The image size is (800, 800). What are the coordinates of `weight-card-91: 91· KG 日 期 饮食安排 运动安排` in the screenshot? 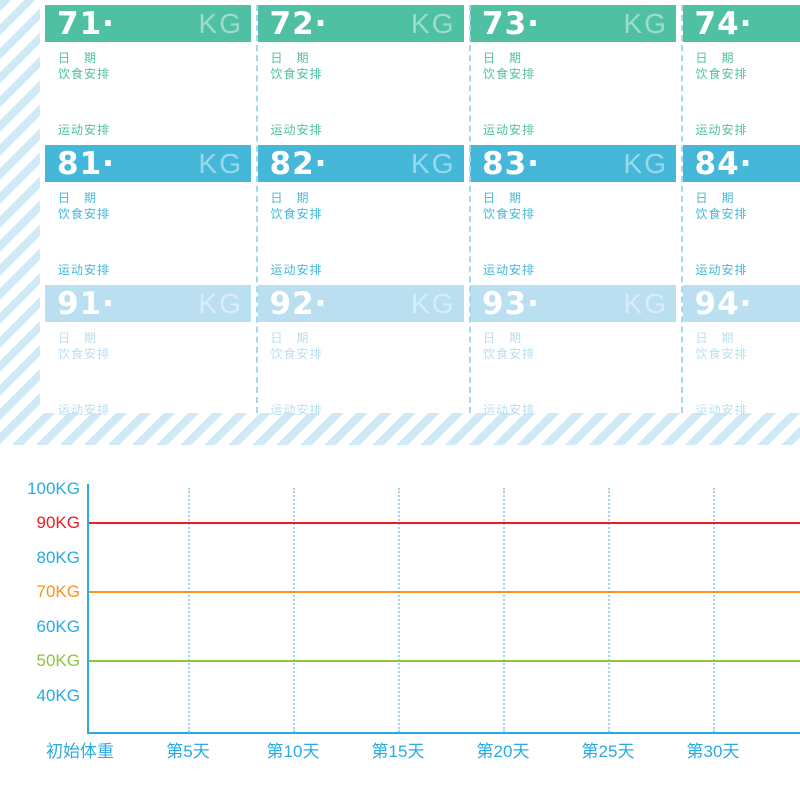 It's located at (151, 351).